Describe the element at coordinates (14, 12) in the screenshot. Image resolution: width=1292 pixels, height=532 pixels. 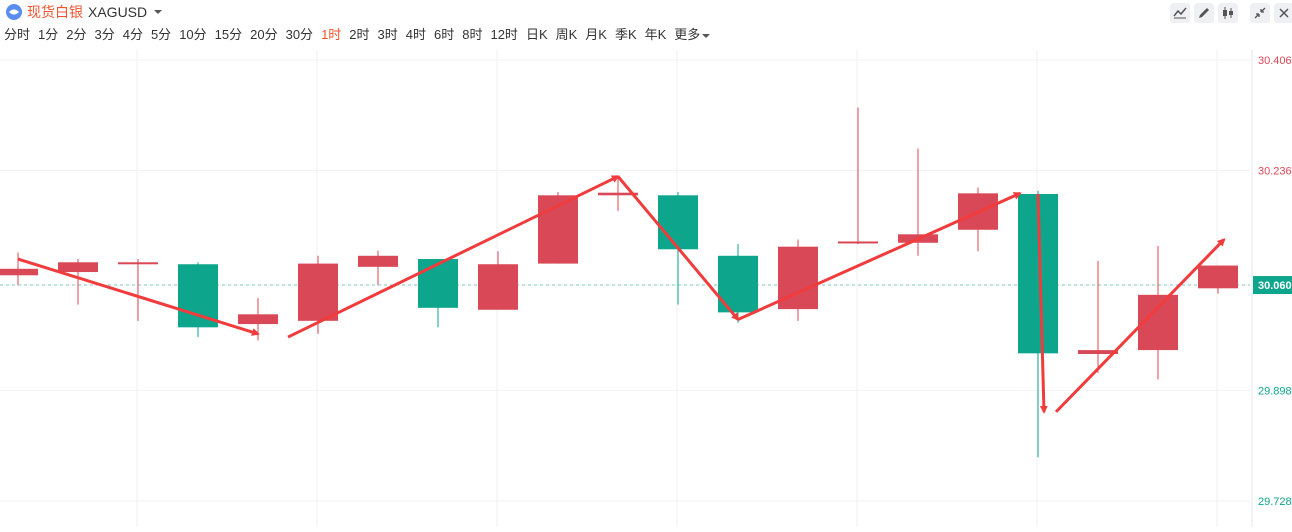
I see `silver-logo-icon` at that location.